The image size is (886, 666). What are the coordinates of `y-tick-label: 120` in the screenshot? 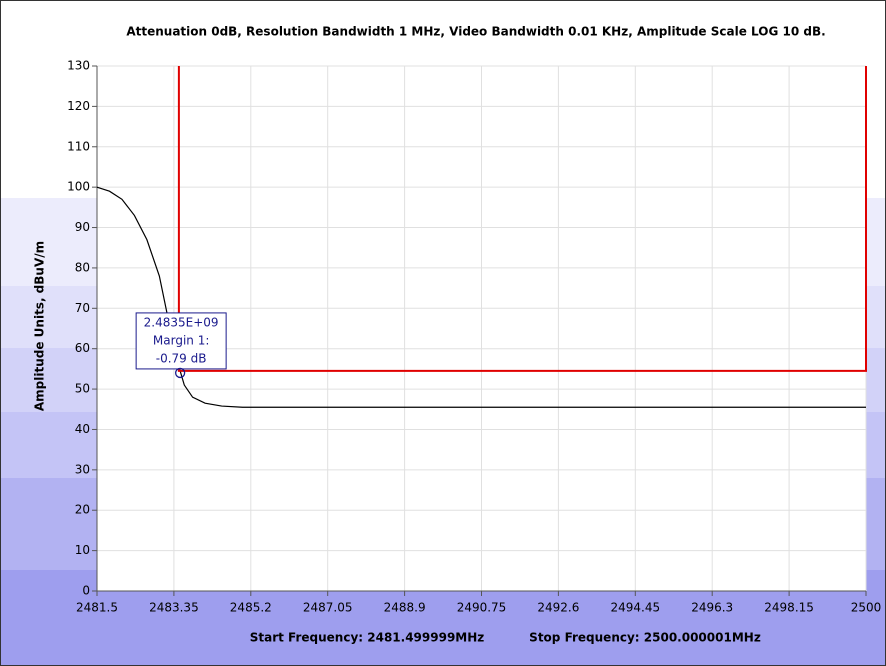 It's located at (78, 106).